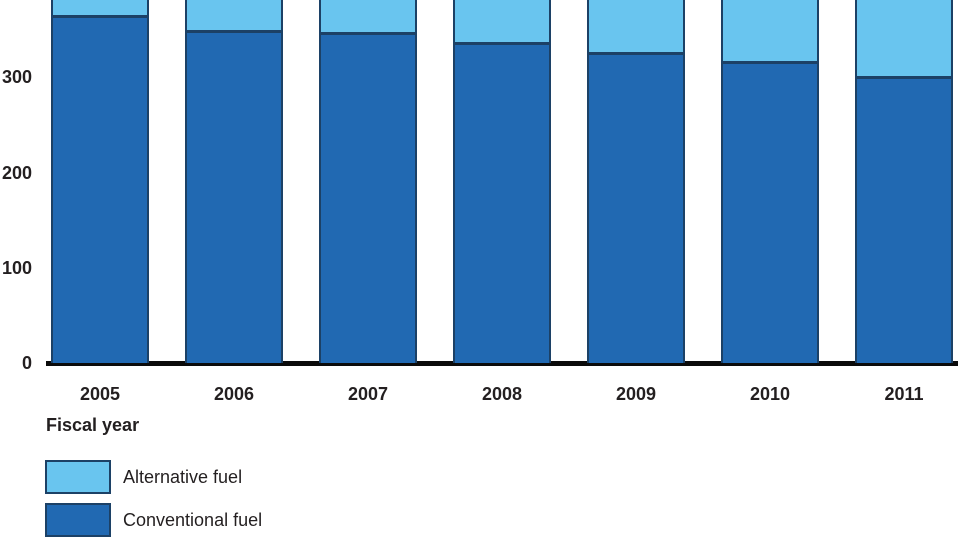  What do you see at coordinates (502, 363) in the screenshot?
I see `x-axis-line` at bounding box center [502, 363].